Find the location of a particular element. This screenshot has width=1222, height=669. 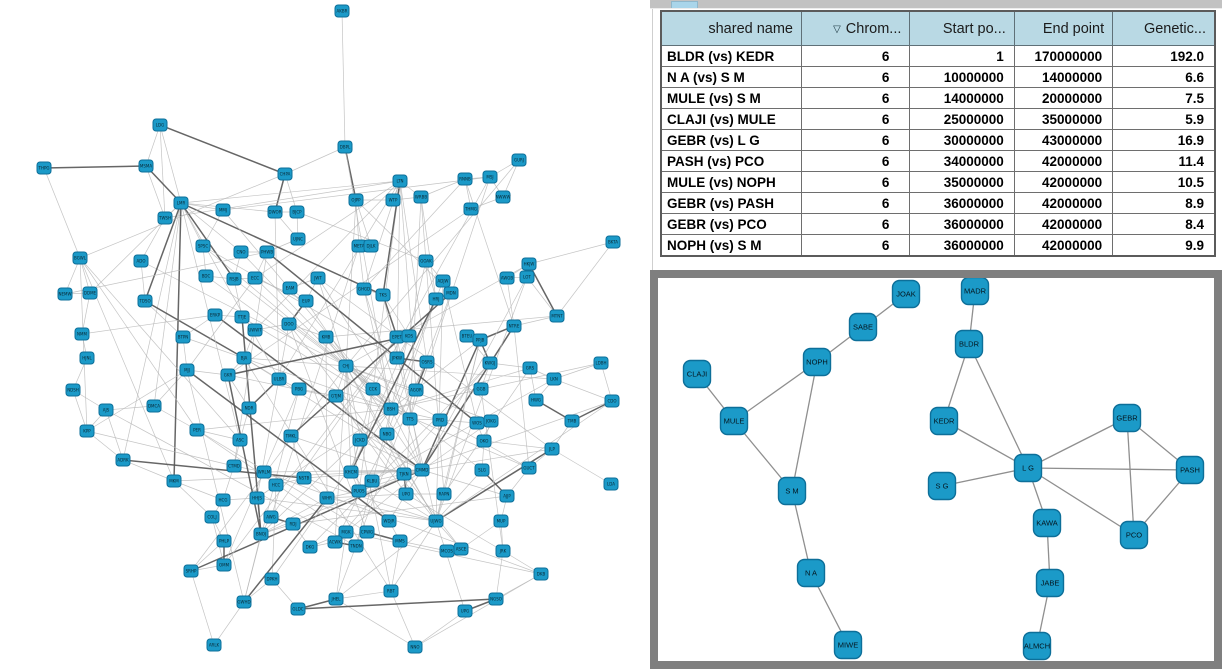

cell-shared-name: CLAJI (vs) MULE is located at coordinates (731, 119).